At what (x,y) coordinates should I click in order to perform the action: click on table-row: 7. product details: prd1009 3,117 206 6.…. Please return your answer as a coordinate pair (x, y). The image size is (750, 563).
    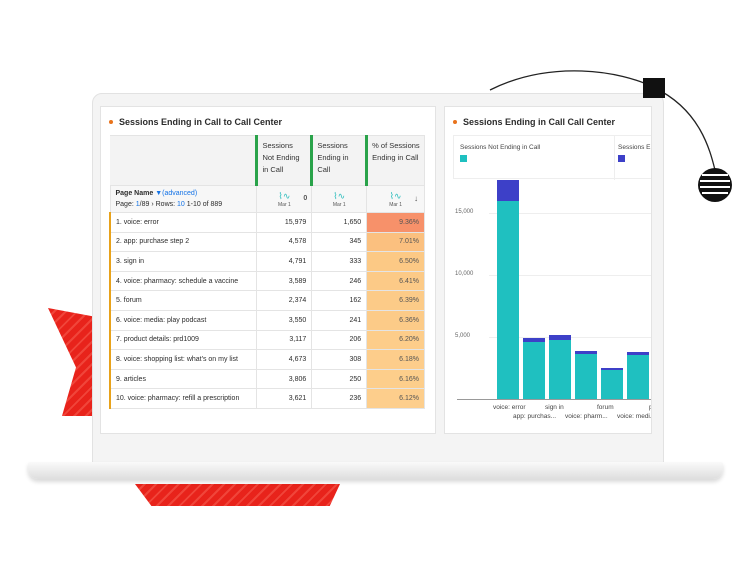
    Looking at the image, I should click on (267, 340).